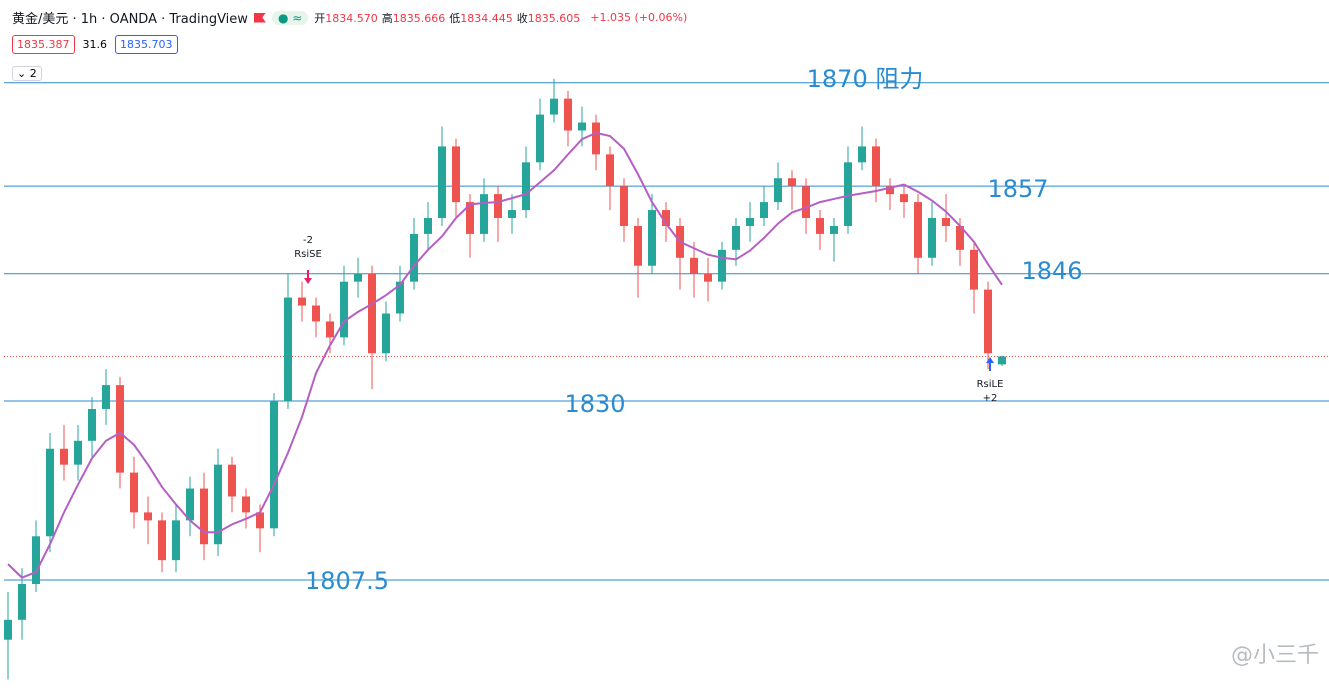 The image size is (1329, 697). I want to click on signal-label: +2, so click(990, 398).